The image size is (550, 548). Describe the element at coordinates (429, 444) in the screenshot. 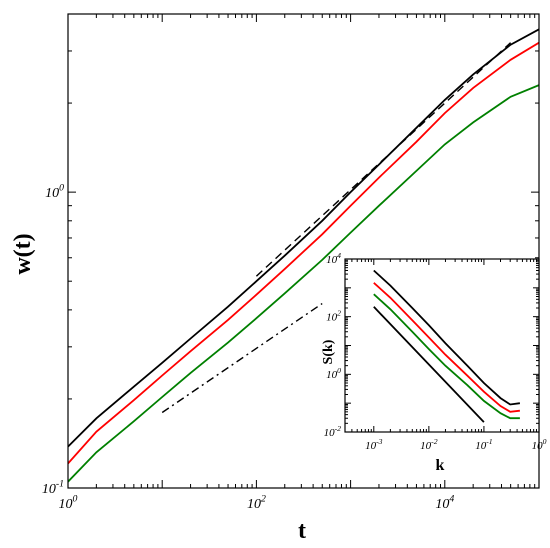

I see `x-tick-label-1-1: 10⁻²` at that location.